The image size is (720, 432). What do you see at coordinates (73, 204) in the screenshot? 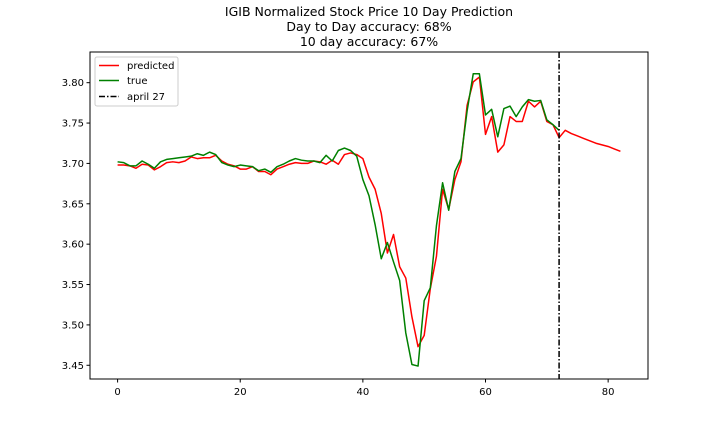
I see `y-tick-label: 3.65` at bounding box center [73, 204].